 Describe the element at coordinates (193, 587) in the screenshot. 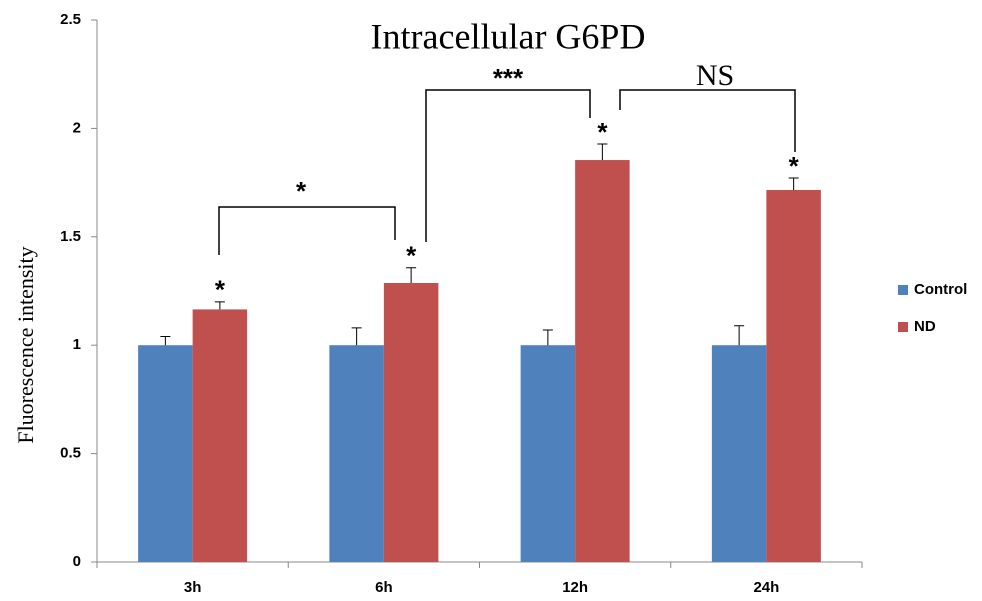

I see `x-tick-label: 3h` at that location.